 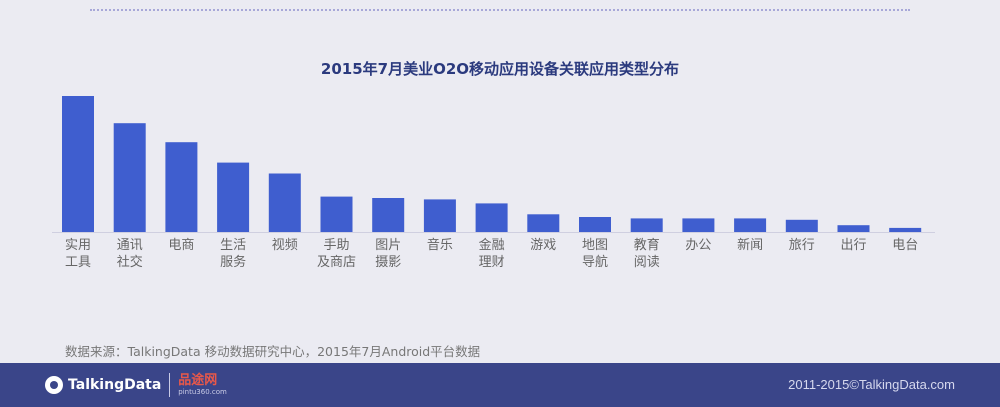 What do you see at coordinates (871, 384) in the screenshot?
I see `copyright-text: 2011-2015©TalkingData.com` at bounding box center [871, 384].